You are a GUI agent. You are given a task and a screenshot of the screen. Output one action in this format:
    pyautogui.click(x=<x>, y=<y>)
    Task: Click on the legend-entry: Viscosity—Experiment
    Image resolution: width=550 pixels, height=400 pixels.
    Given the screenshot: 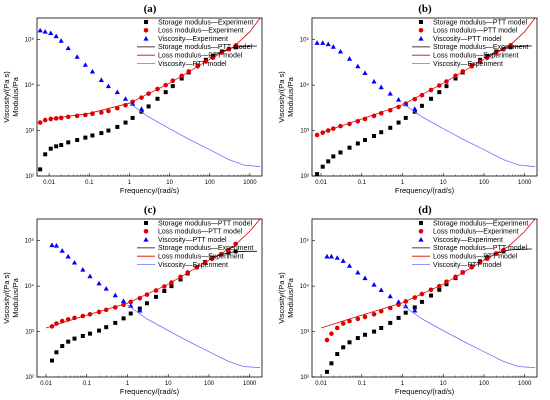 What is the action you would take?
    pyautogui.click(x=457, y=64)
    